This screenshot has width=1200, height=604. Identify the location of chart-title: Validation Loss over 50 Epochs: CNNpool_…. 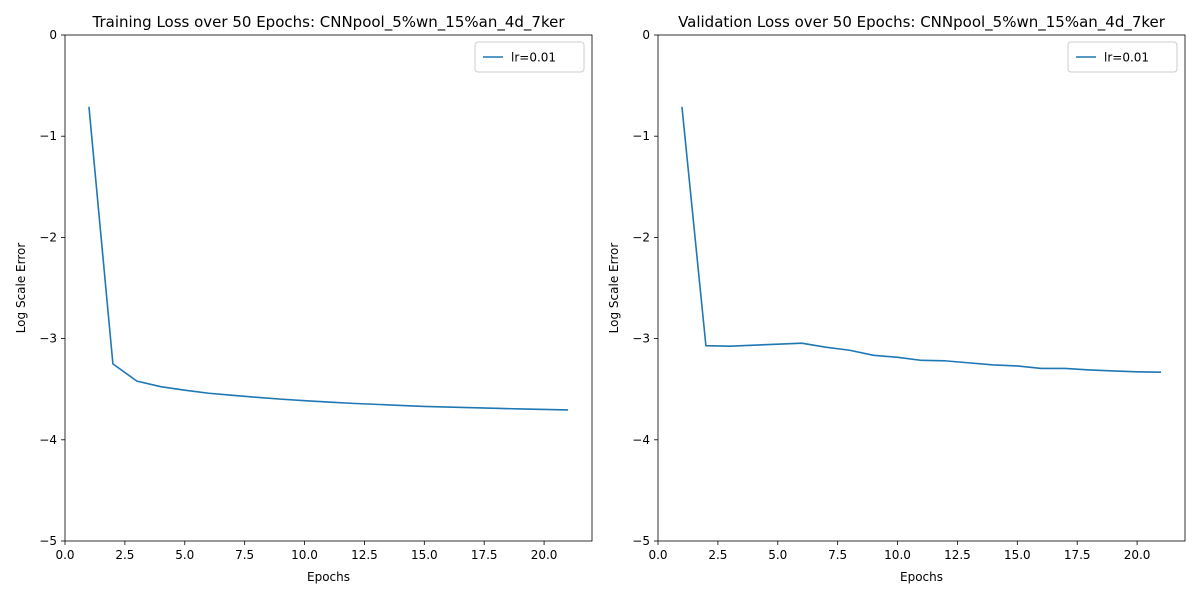
(922, 22).